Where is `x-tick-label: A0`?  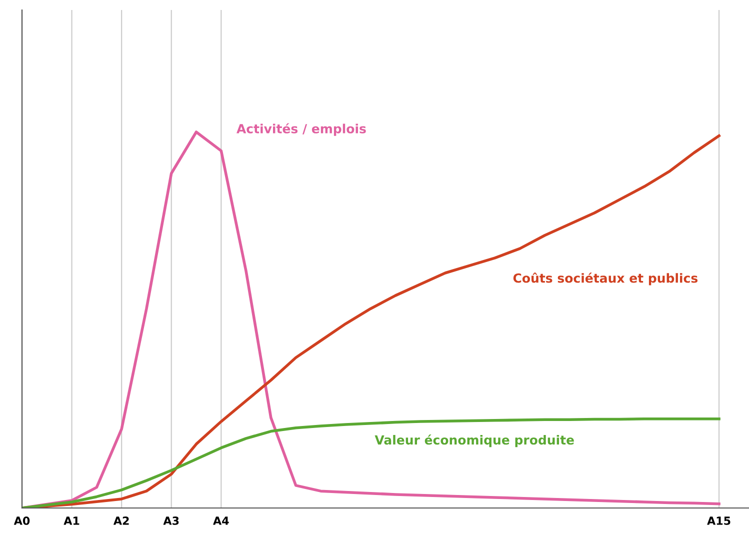
x-tick-label: A0 is located at coordinates (22, 520).